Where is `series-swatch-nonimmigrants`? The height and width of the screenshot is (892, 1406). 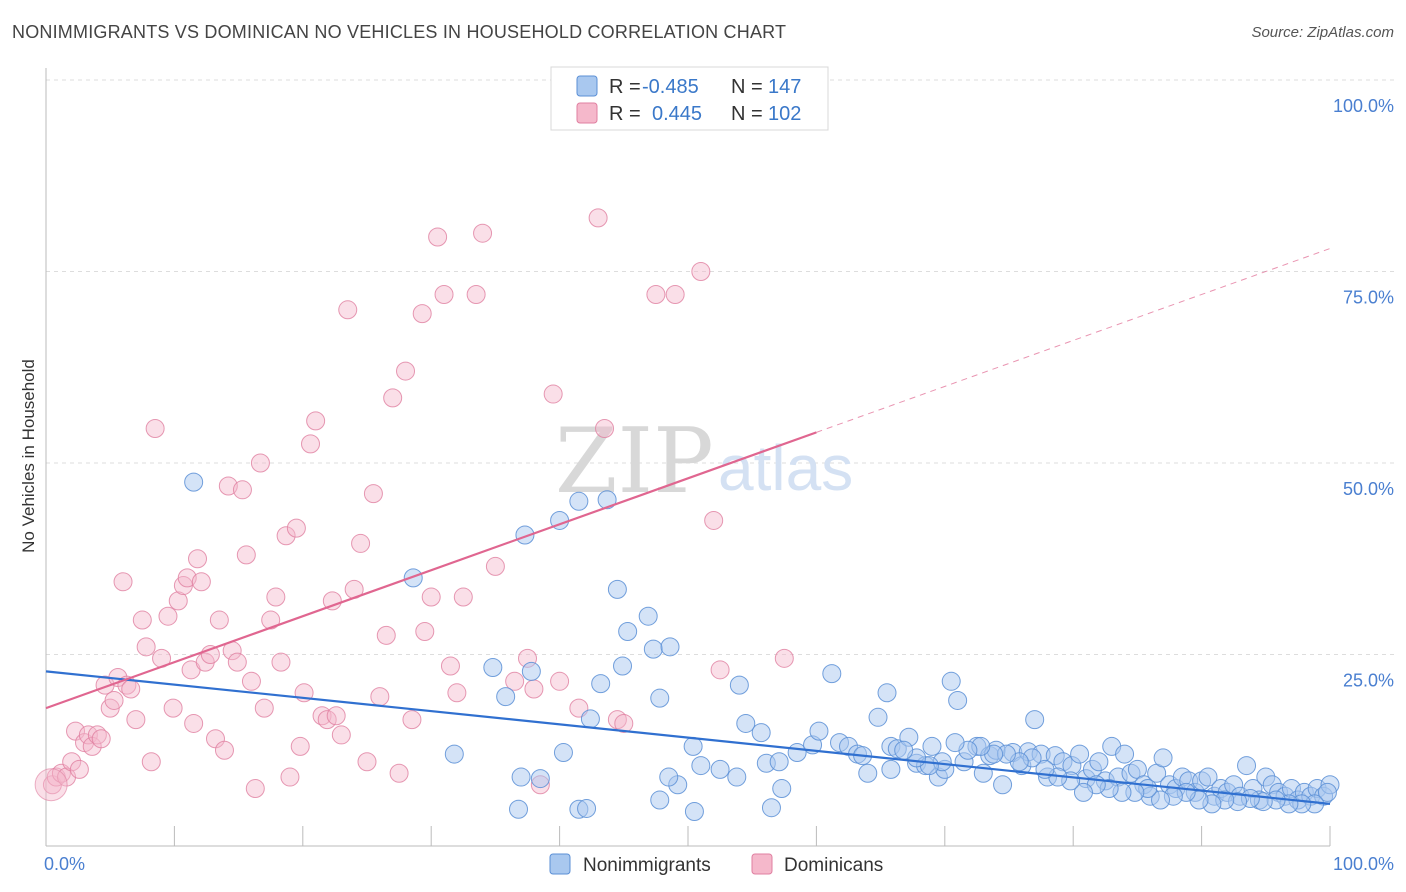
series-swatch-nonimmigrants is located at coordinates (560, 864).